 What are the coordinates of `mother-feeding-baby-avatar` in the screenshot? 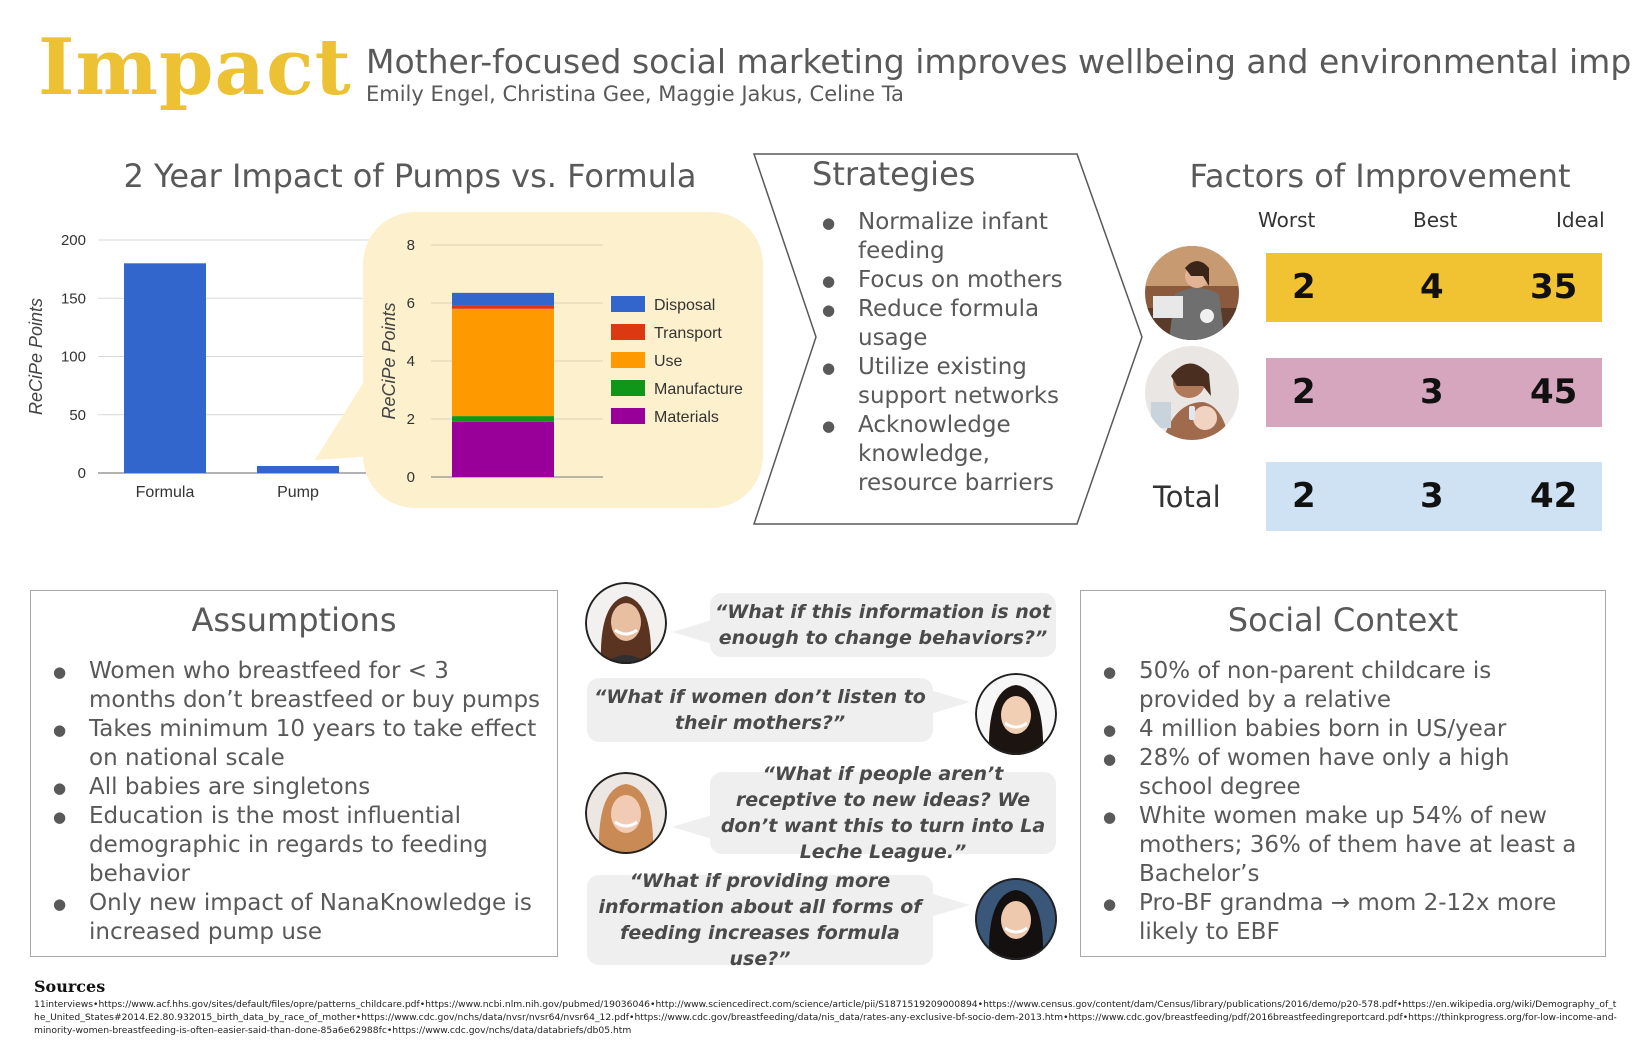 It's located at (1192, 393).